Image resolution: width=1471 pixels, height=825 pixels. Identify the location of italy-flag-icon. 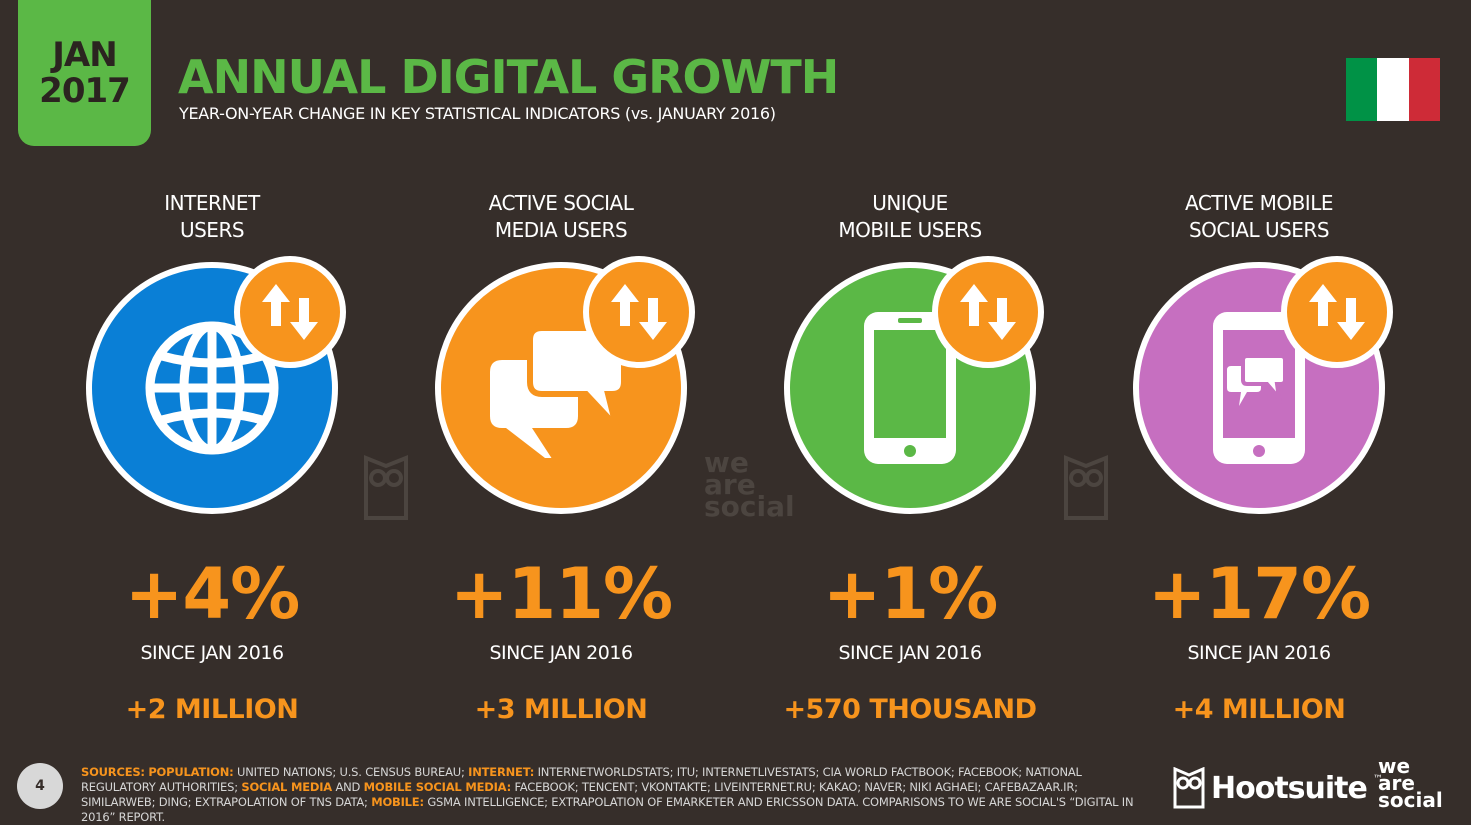
(1393, 89).